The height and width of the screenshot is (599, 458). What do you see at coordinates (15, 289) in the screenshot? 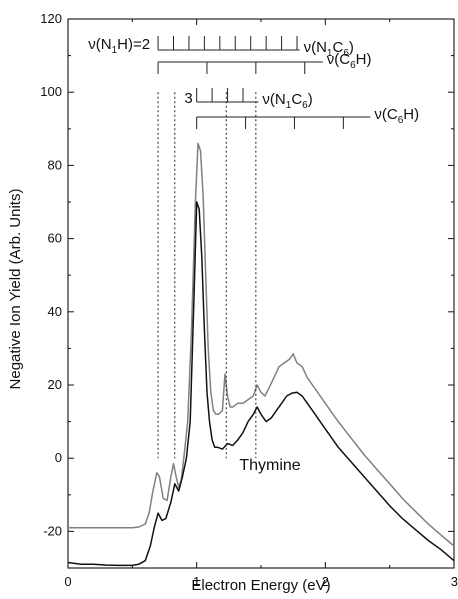
I see `y-axis-label: Negative Ion Yield (Arb. Units)` at bounding box center [15, 289].